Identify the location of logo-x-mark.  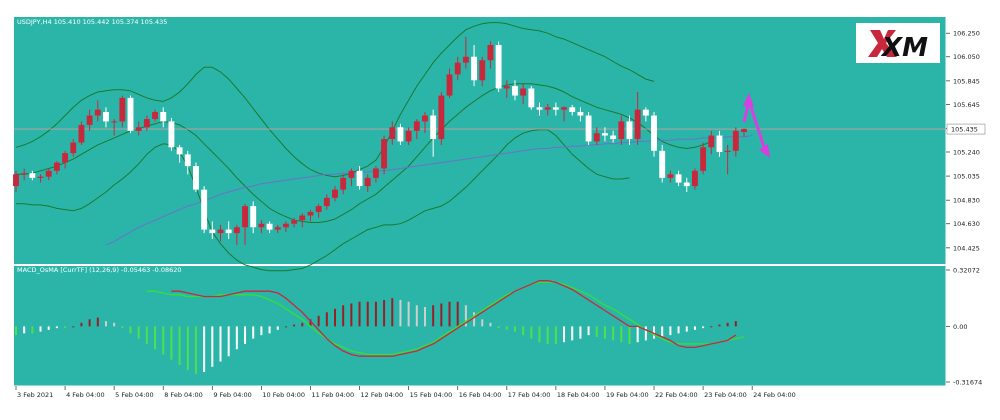
(882, 43).